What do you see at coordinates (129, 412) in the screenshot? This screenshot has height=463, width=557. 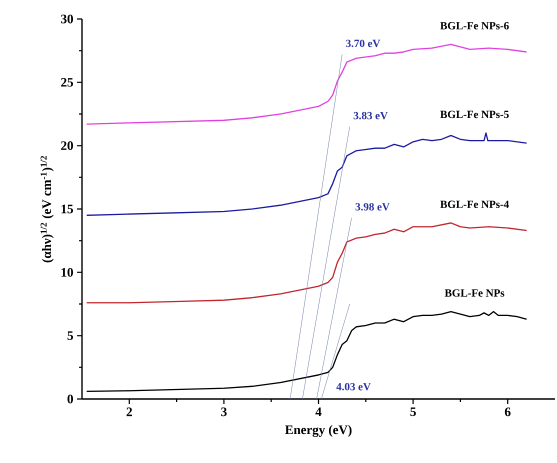 I see `x-tick-label: 2` at bounding box center [129, 412].